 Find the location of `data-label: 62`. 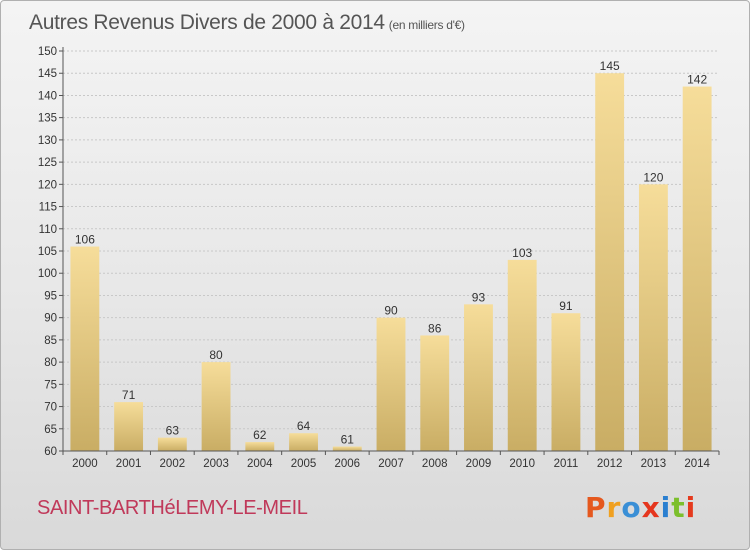

data-label: 62 is located at coordinates (260, 435).